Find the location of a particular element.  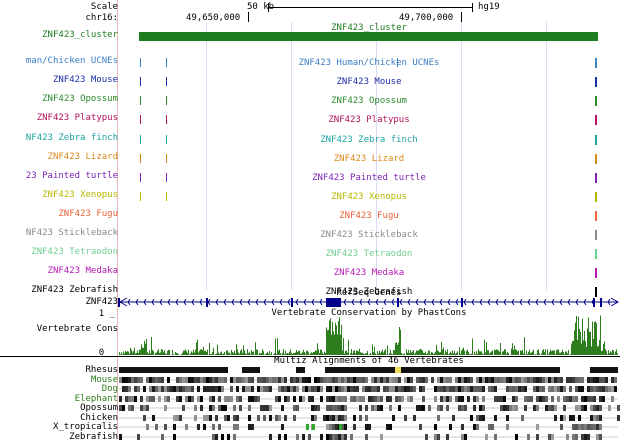

alignment-gap is located at coordinates (315, 370).